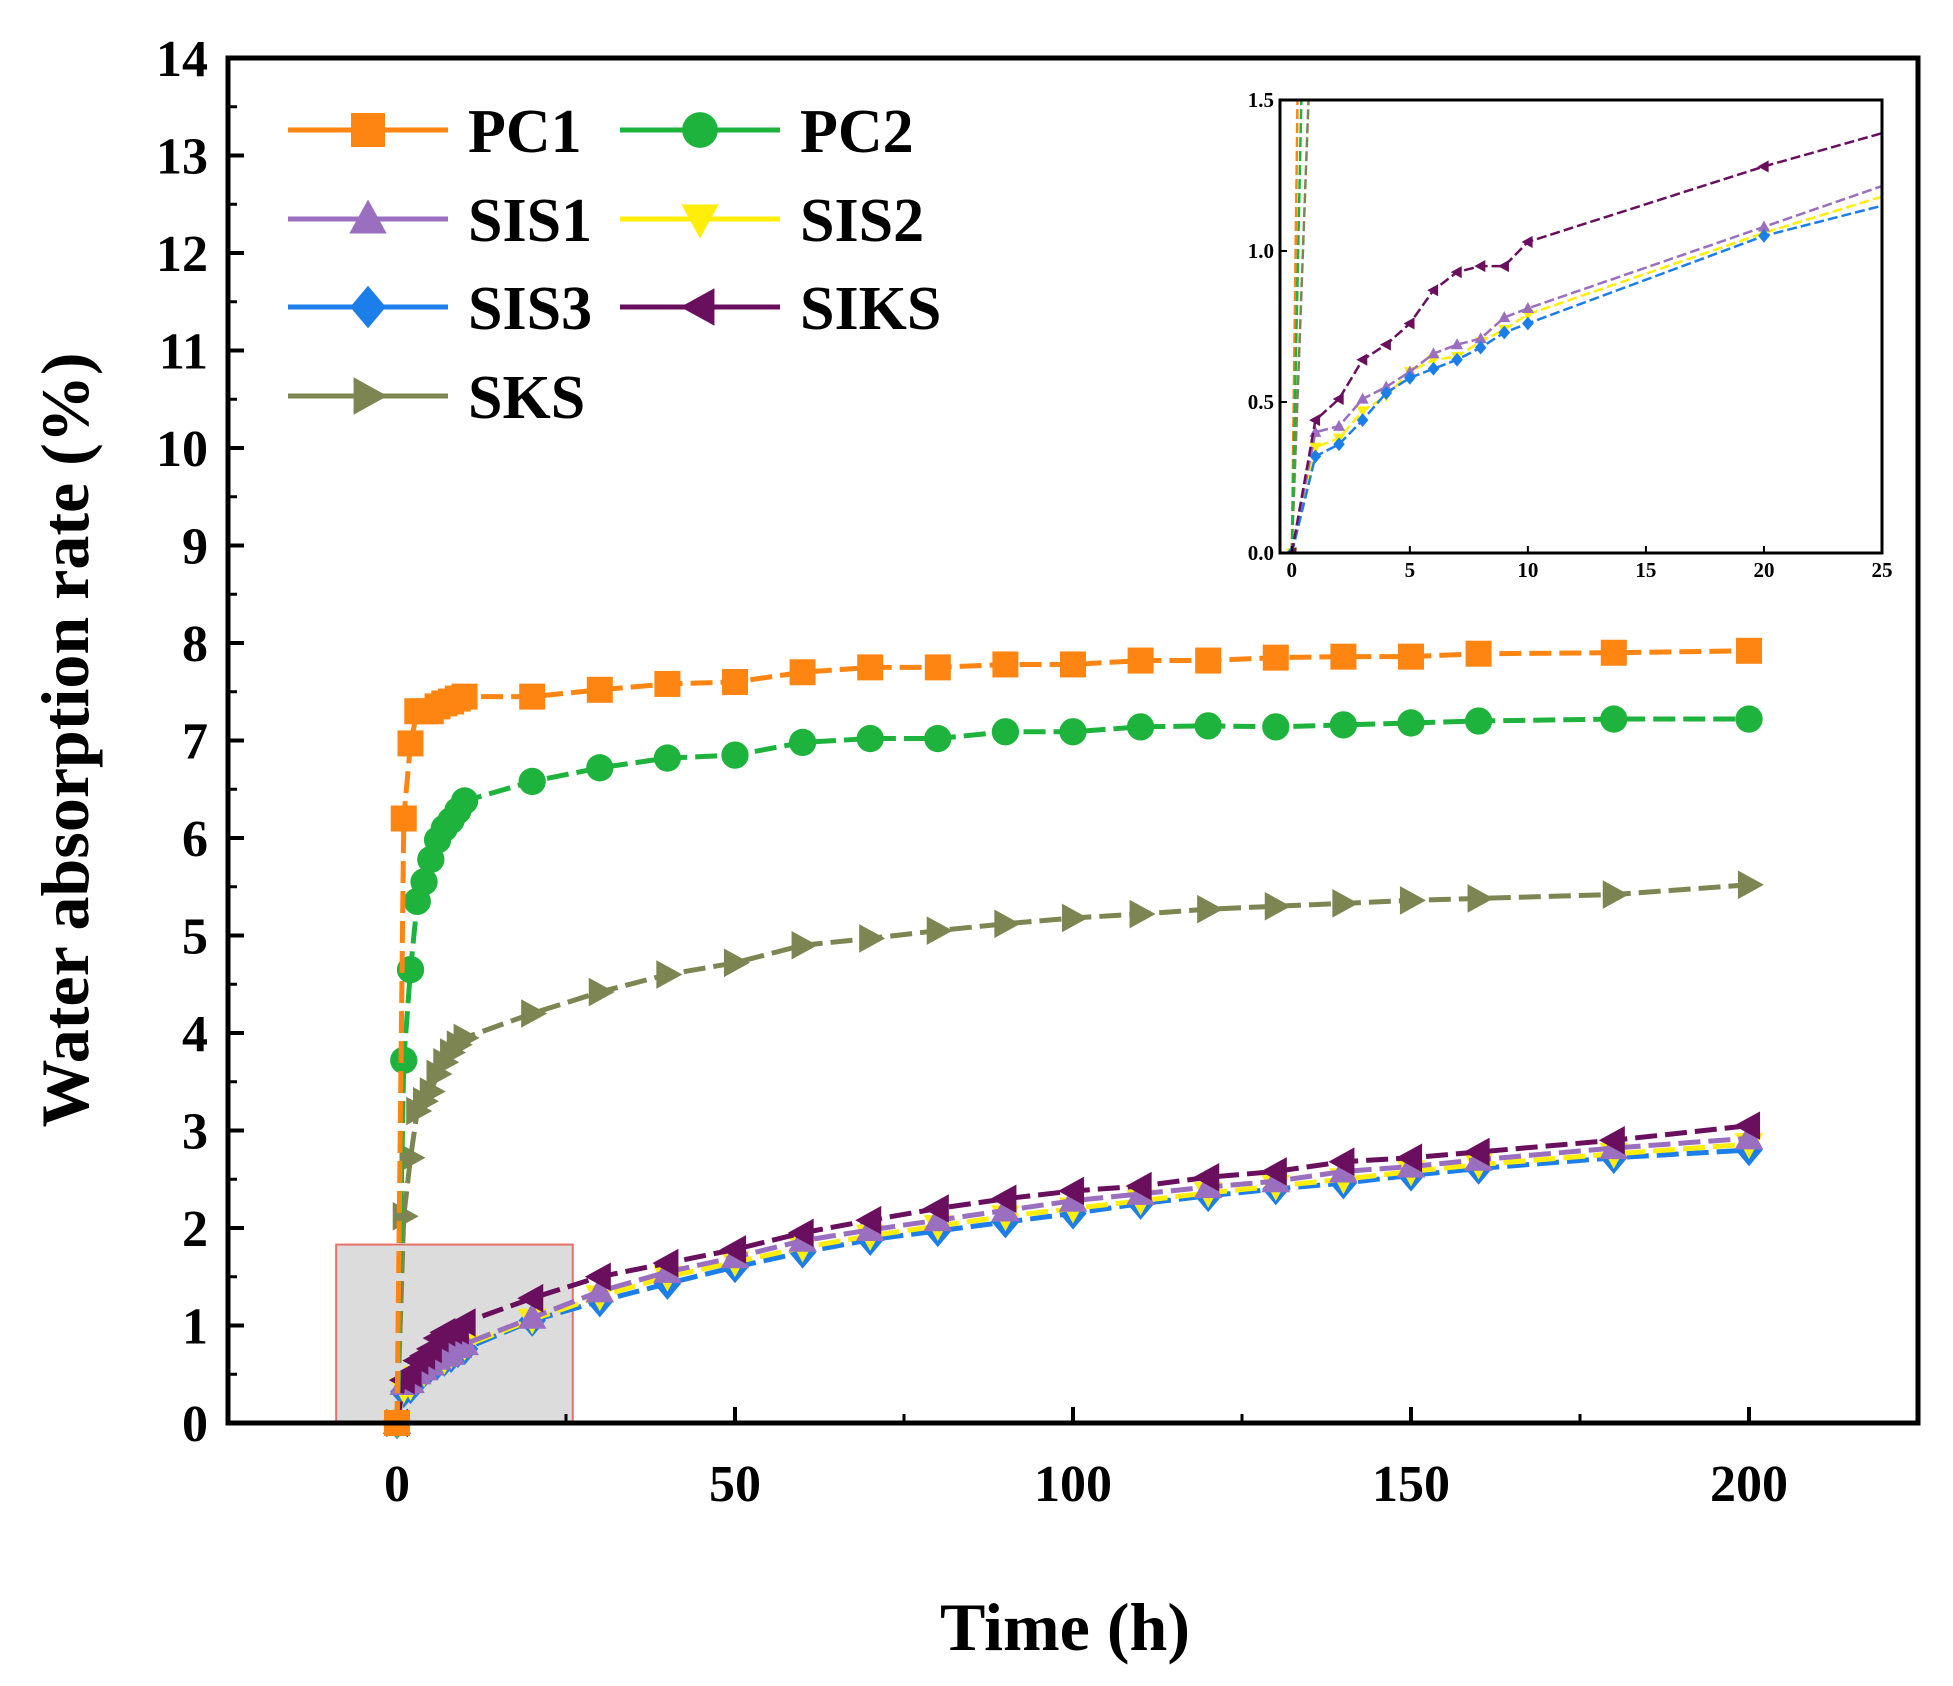 Image resolution: width=1953 pixels, height=1686 pixels. Describe the element at coordinates (1410, 570) in the screenshot. I see `inset-x-tick-label: 5` at that location.